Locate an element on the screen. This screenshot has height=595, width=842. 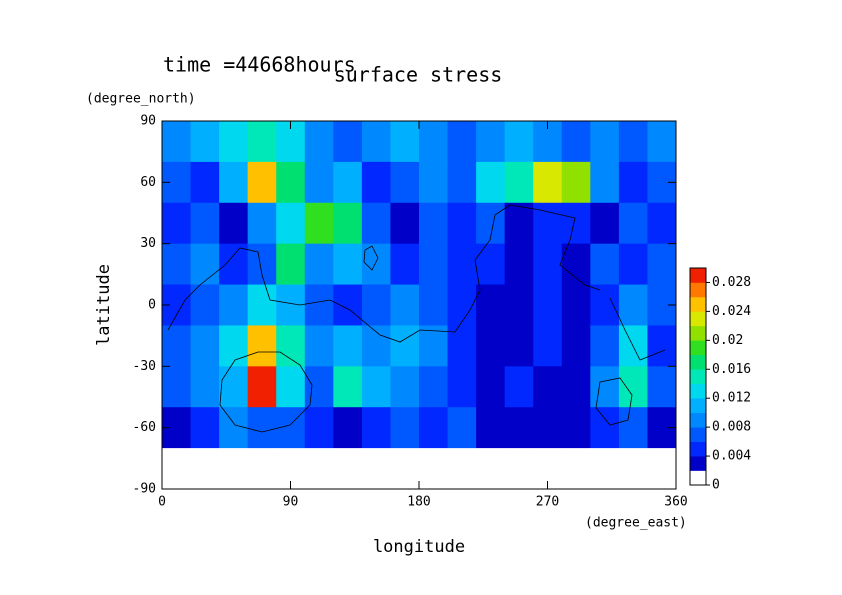
colorbar-tick-label: 0.016 is located at coordinates (731, 369).